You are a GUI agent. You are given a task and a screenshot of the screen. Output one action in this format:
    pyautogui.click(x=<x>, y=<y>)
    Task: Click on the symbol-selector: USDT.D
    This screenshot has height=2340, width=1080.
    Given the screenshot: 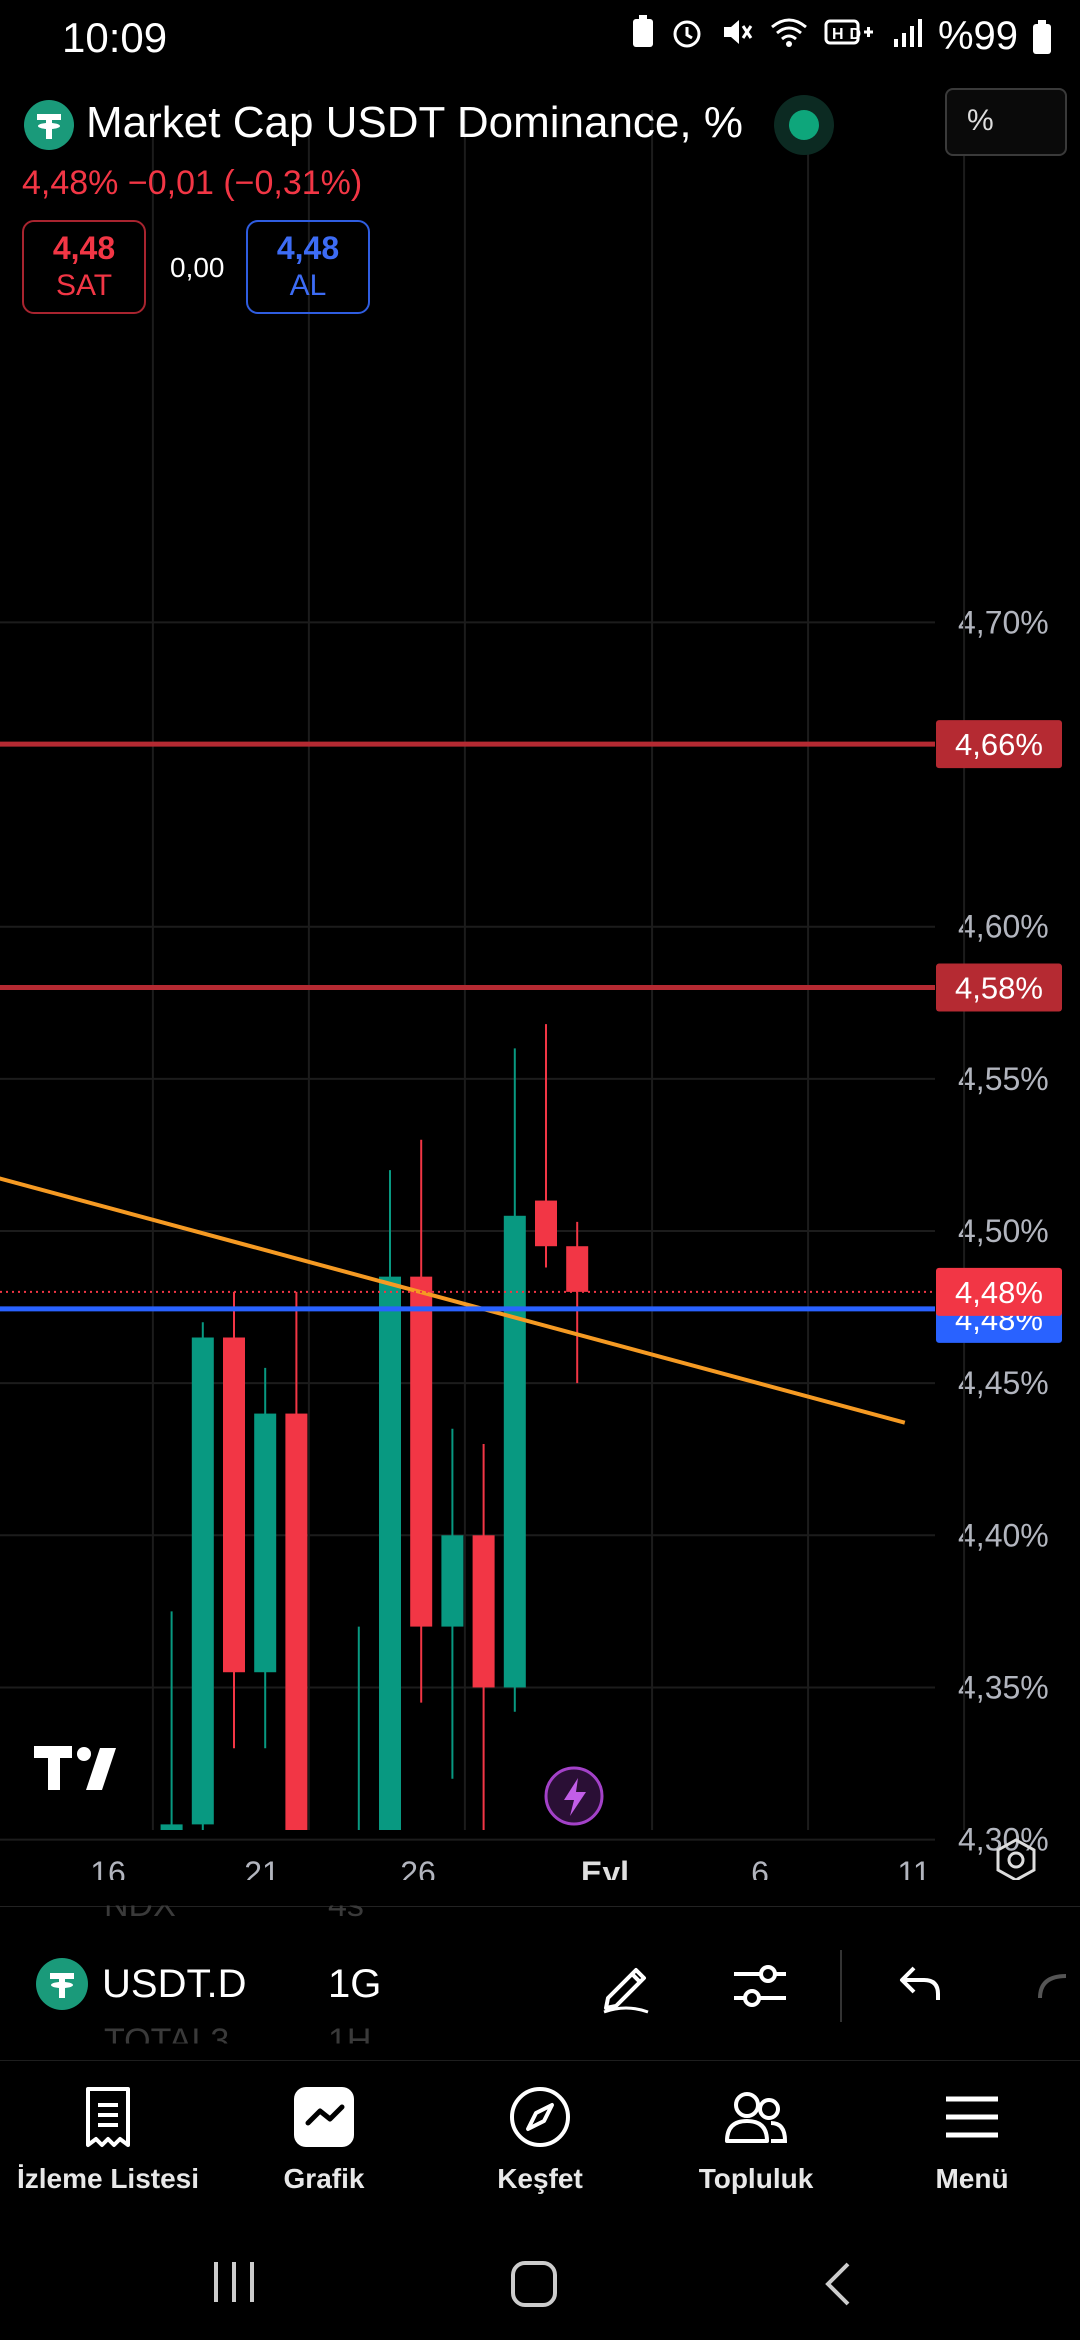 What is the action you would take?
    pyautogui.click(x=174, y=1984)
    